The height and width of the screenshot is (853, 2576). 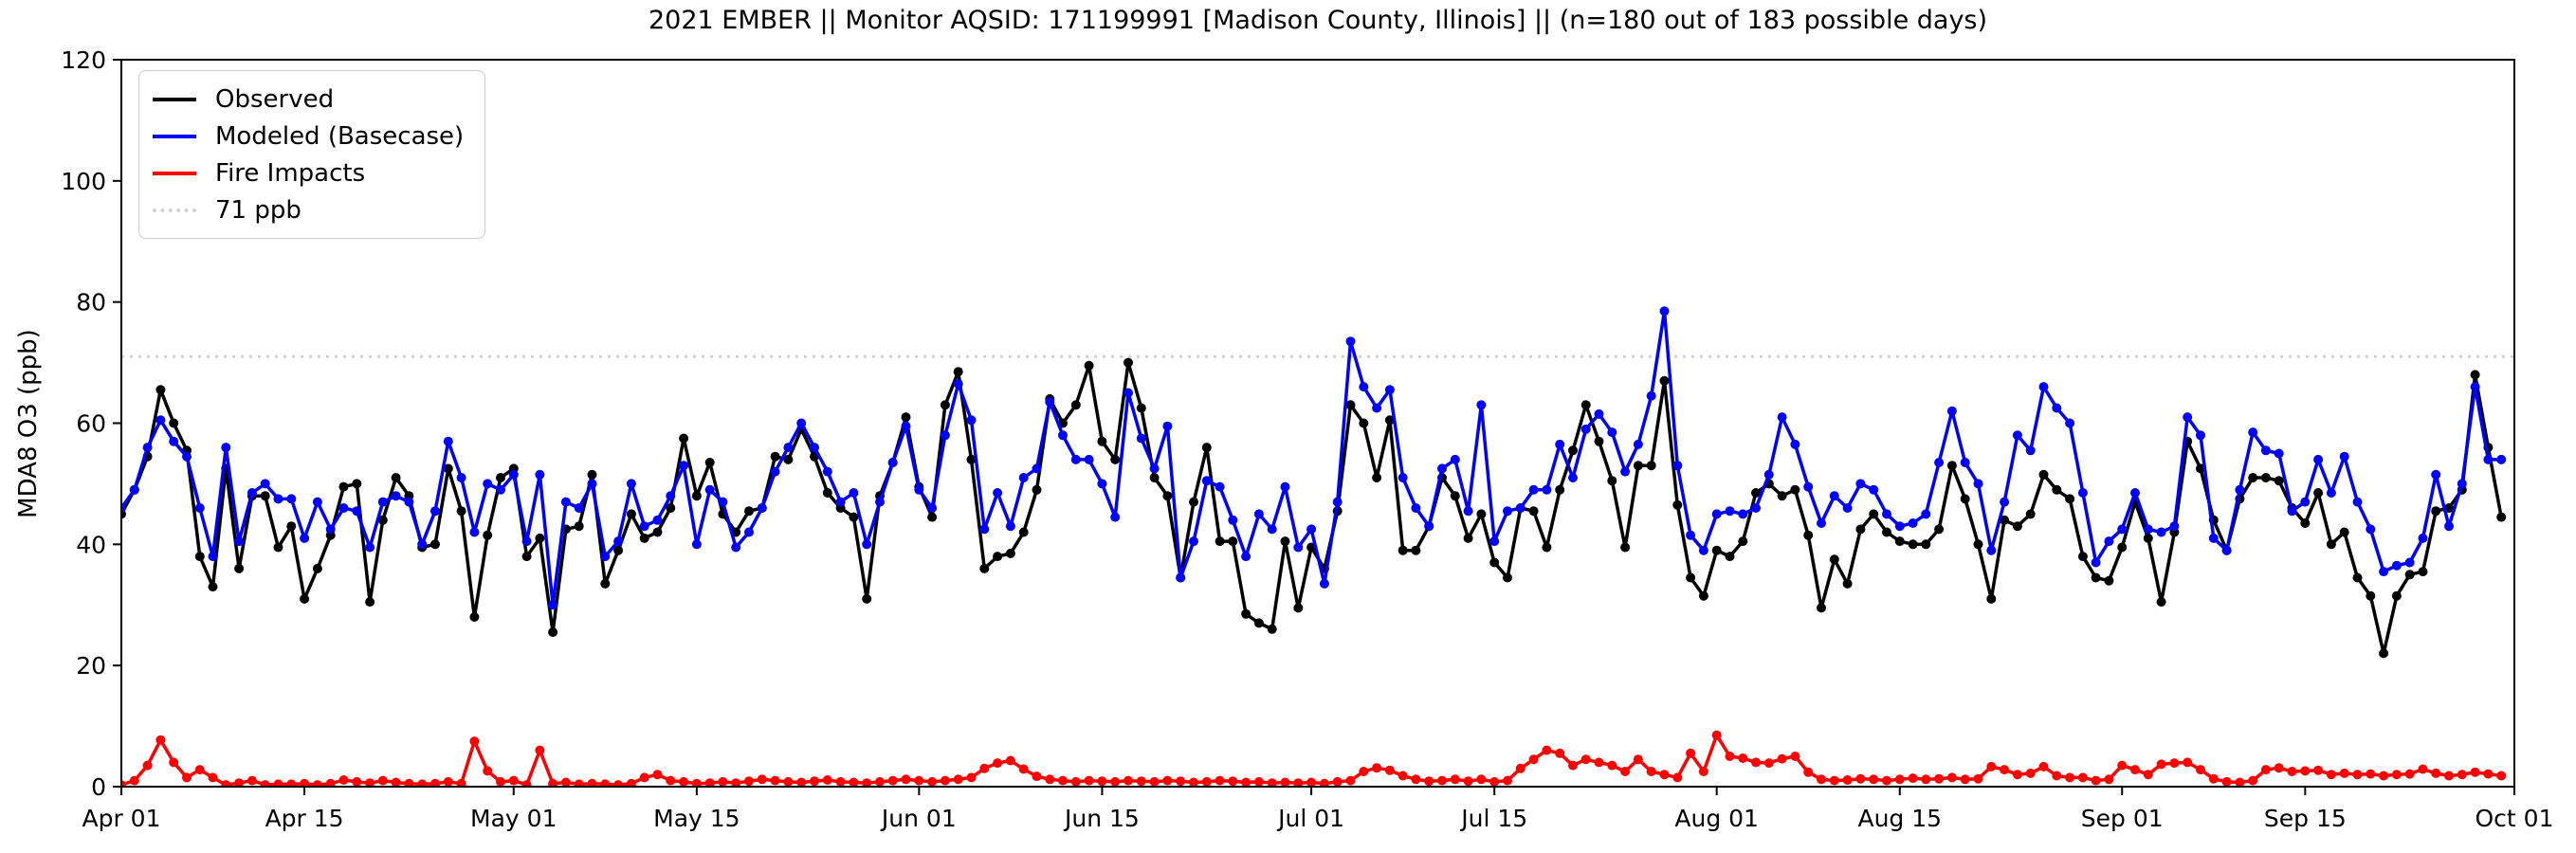 What do you see at coordinates (91, 666) in the screenshot?
I see `y-tick-label: 20` at bounding box center [91, 666].